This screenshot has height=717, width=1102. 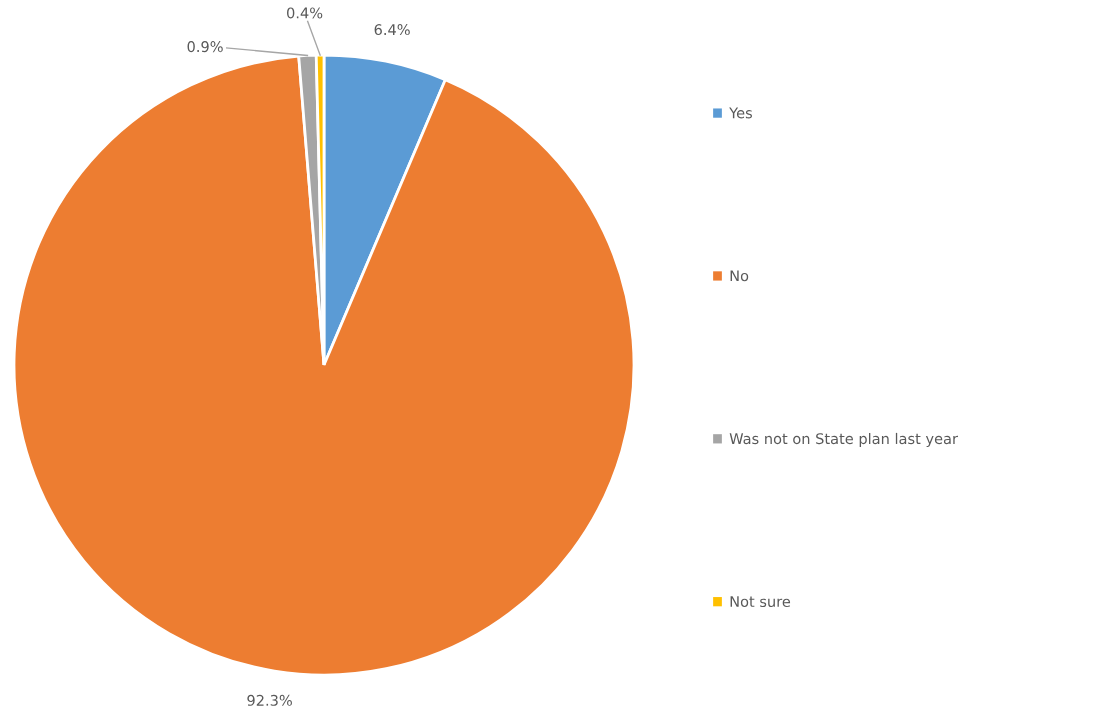 What do you see at coordinates (740, 113) in the screenshot?
I see `legend-label: Yes` at bounding box center [740, 113].